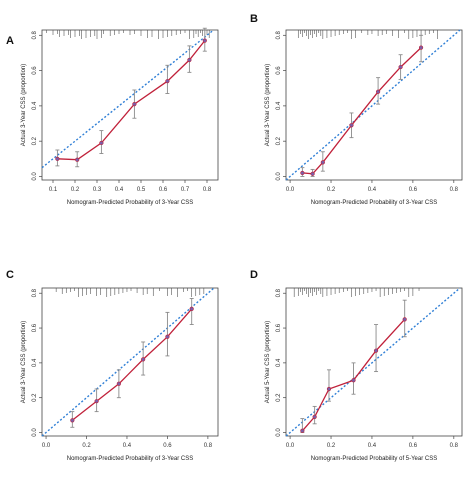 The height and width of the screenshot is (479, 474). Describe the element at coordinates (141, 190) in the screenshot. I see `x-tick-label: 0.5` at that location.